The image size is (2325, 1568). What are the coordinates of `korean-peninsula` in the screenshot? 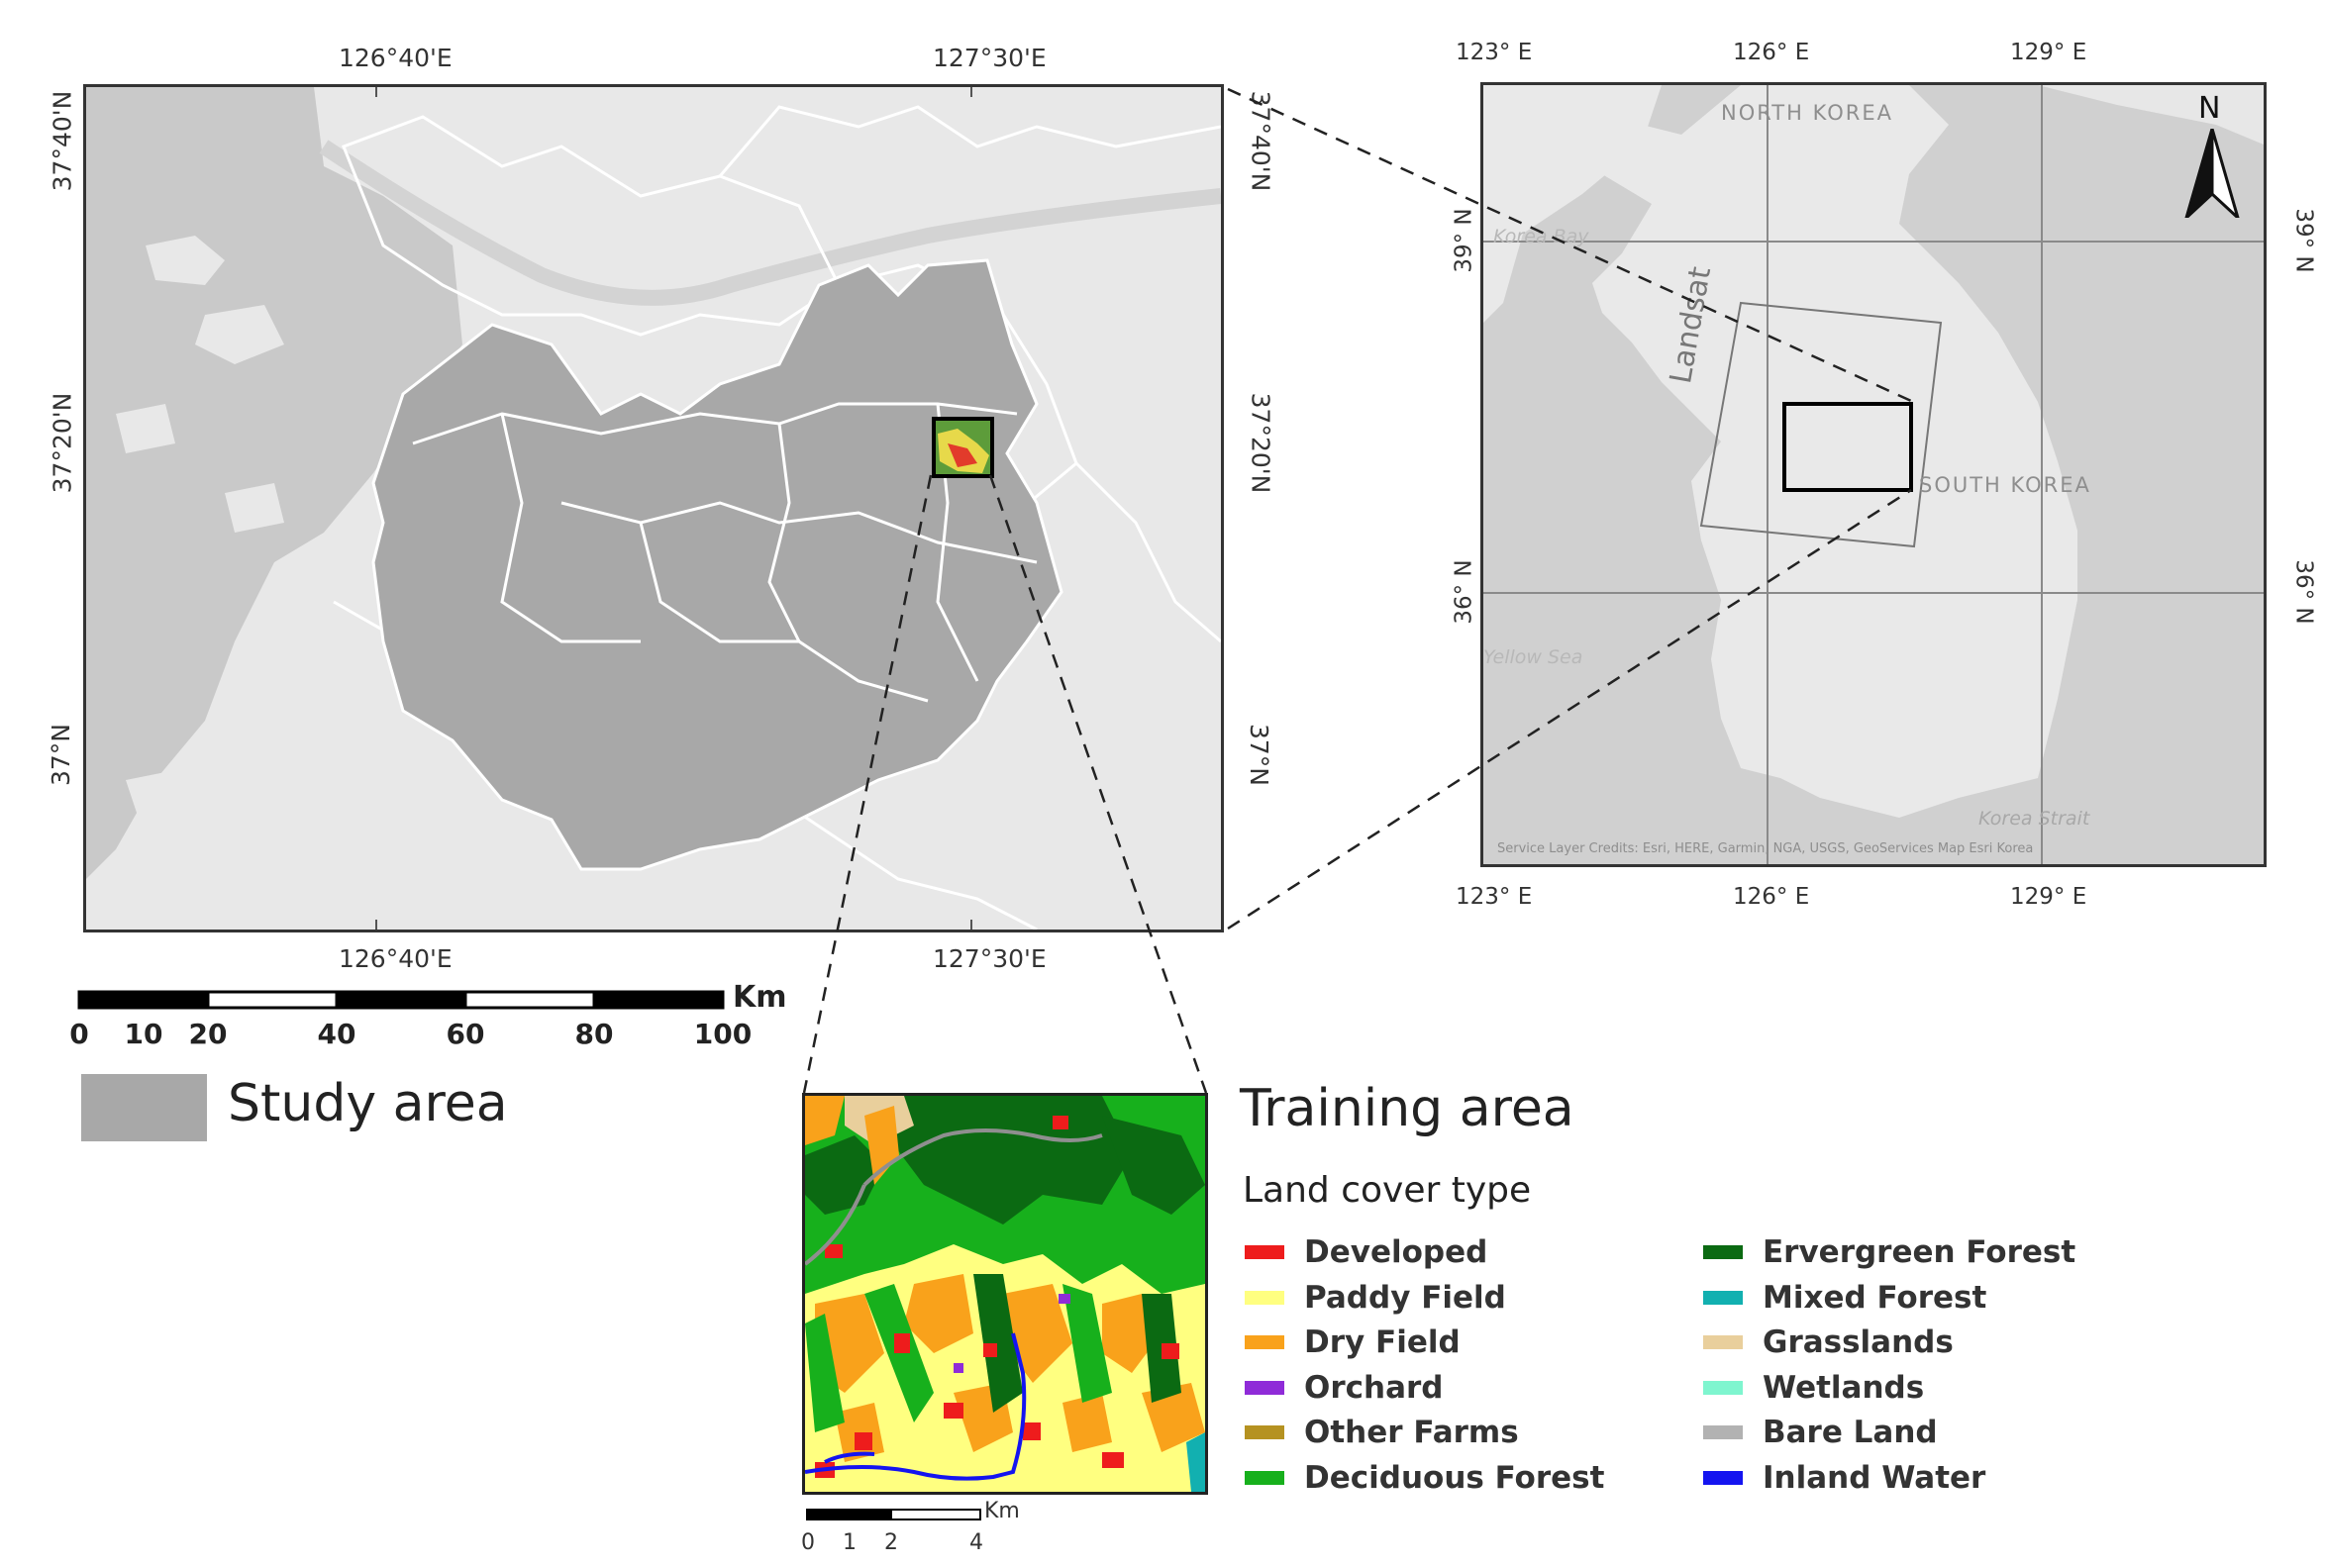 It's located at (1874, 115).